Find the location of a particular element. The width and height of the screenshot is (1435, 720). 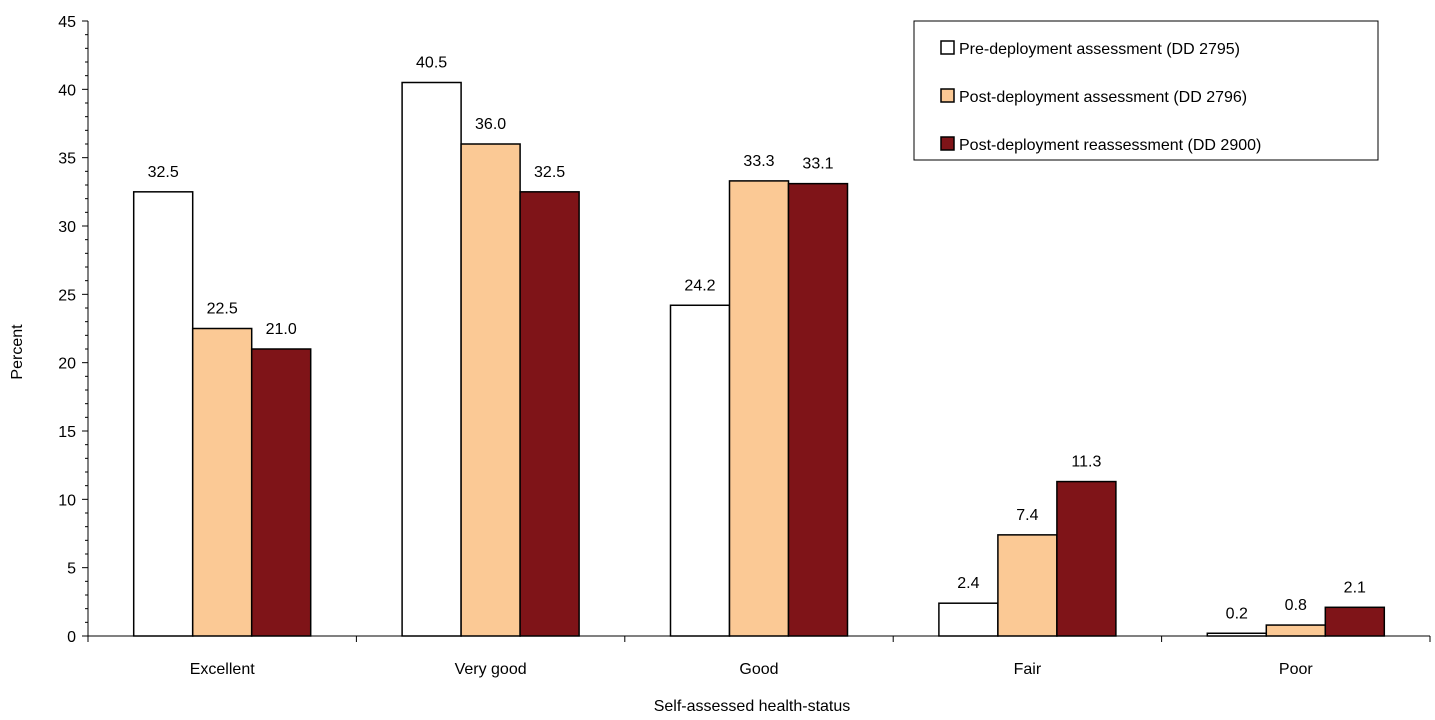

data-label: 11.3 is located at coordinates (1086, 462).